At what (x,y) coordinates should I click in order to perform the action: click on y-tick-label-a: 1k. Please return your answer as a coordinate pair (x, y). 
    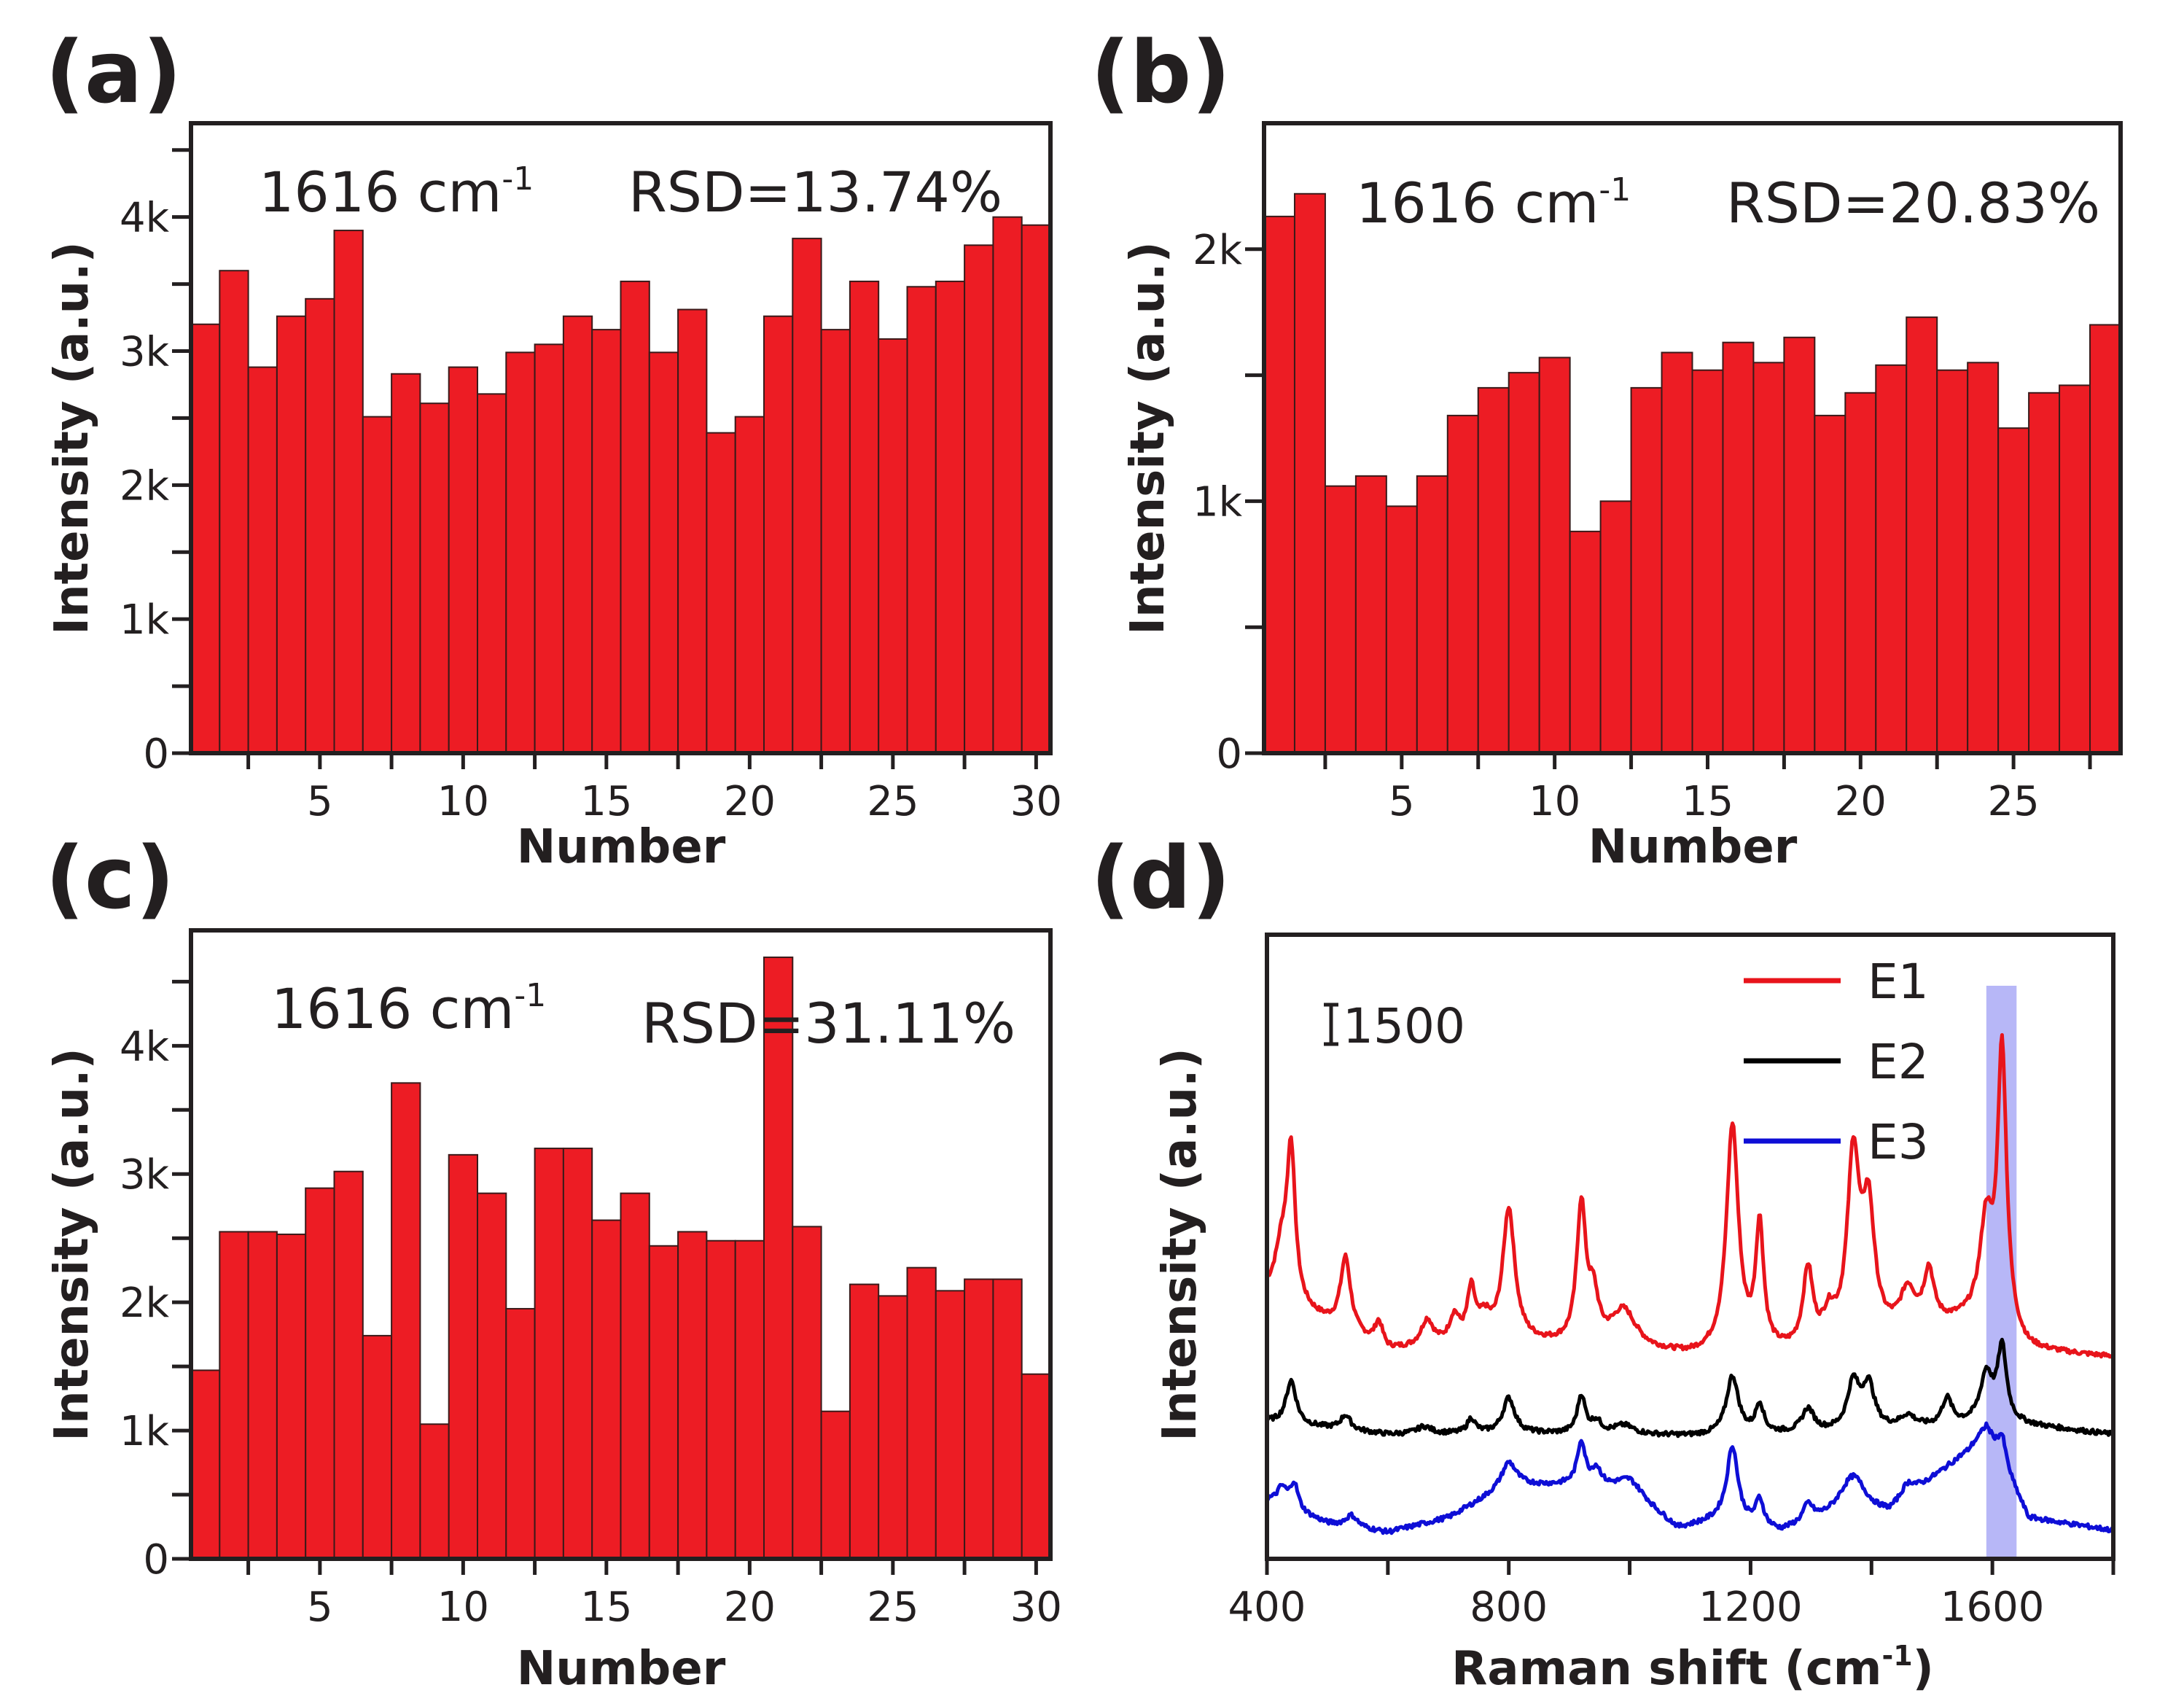
    Looking at the image, I should click on (145, 620).